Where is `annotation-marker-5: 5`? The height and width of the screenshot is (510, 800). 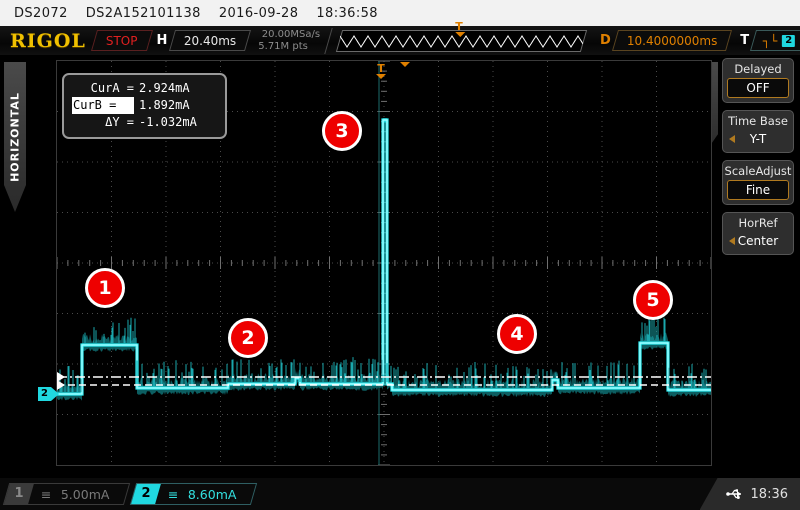
annotation-marker-5: 5 is located at coordinates (653, 300).